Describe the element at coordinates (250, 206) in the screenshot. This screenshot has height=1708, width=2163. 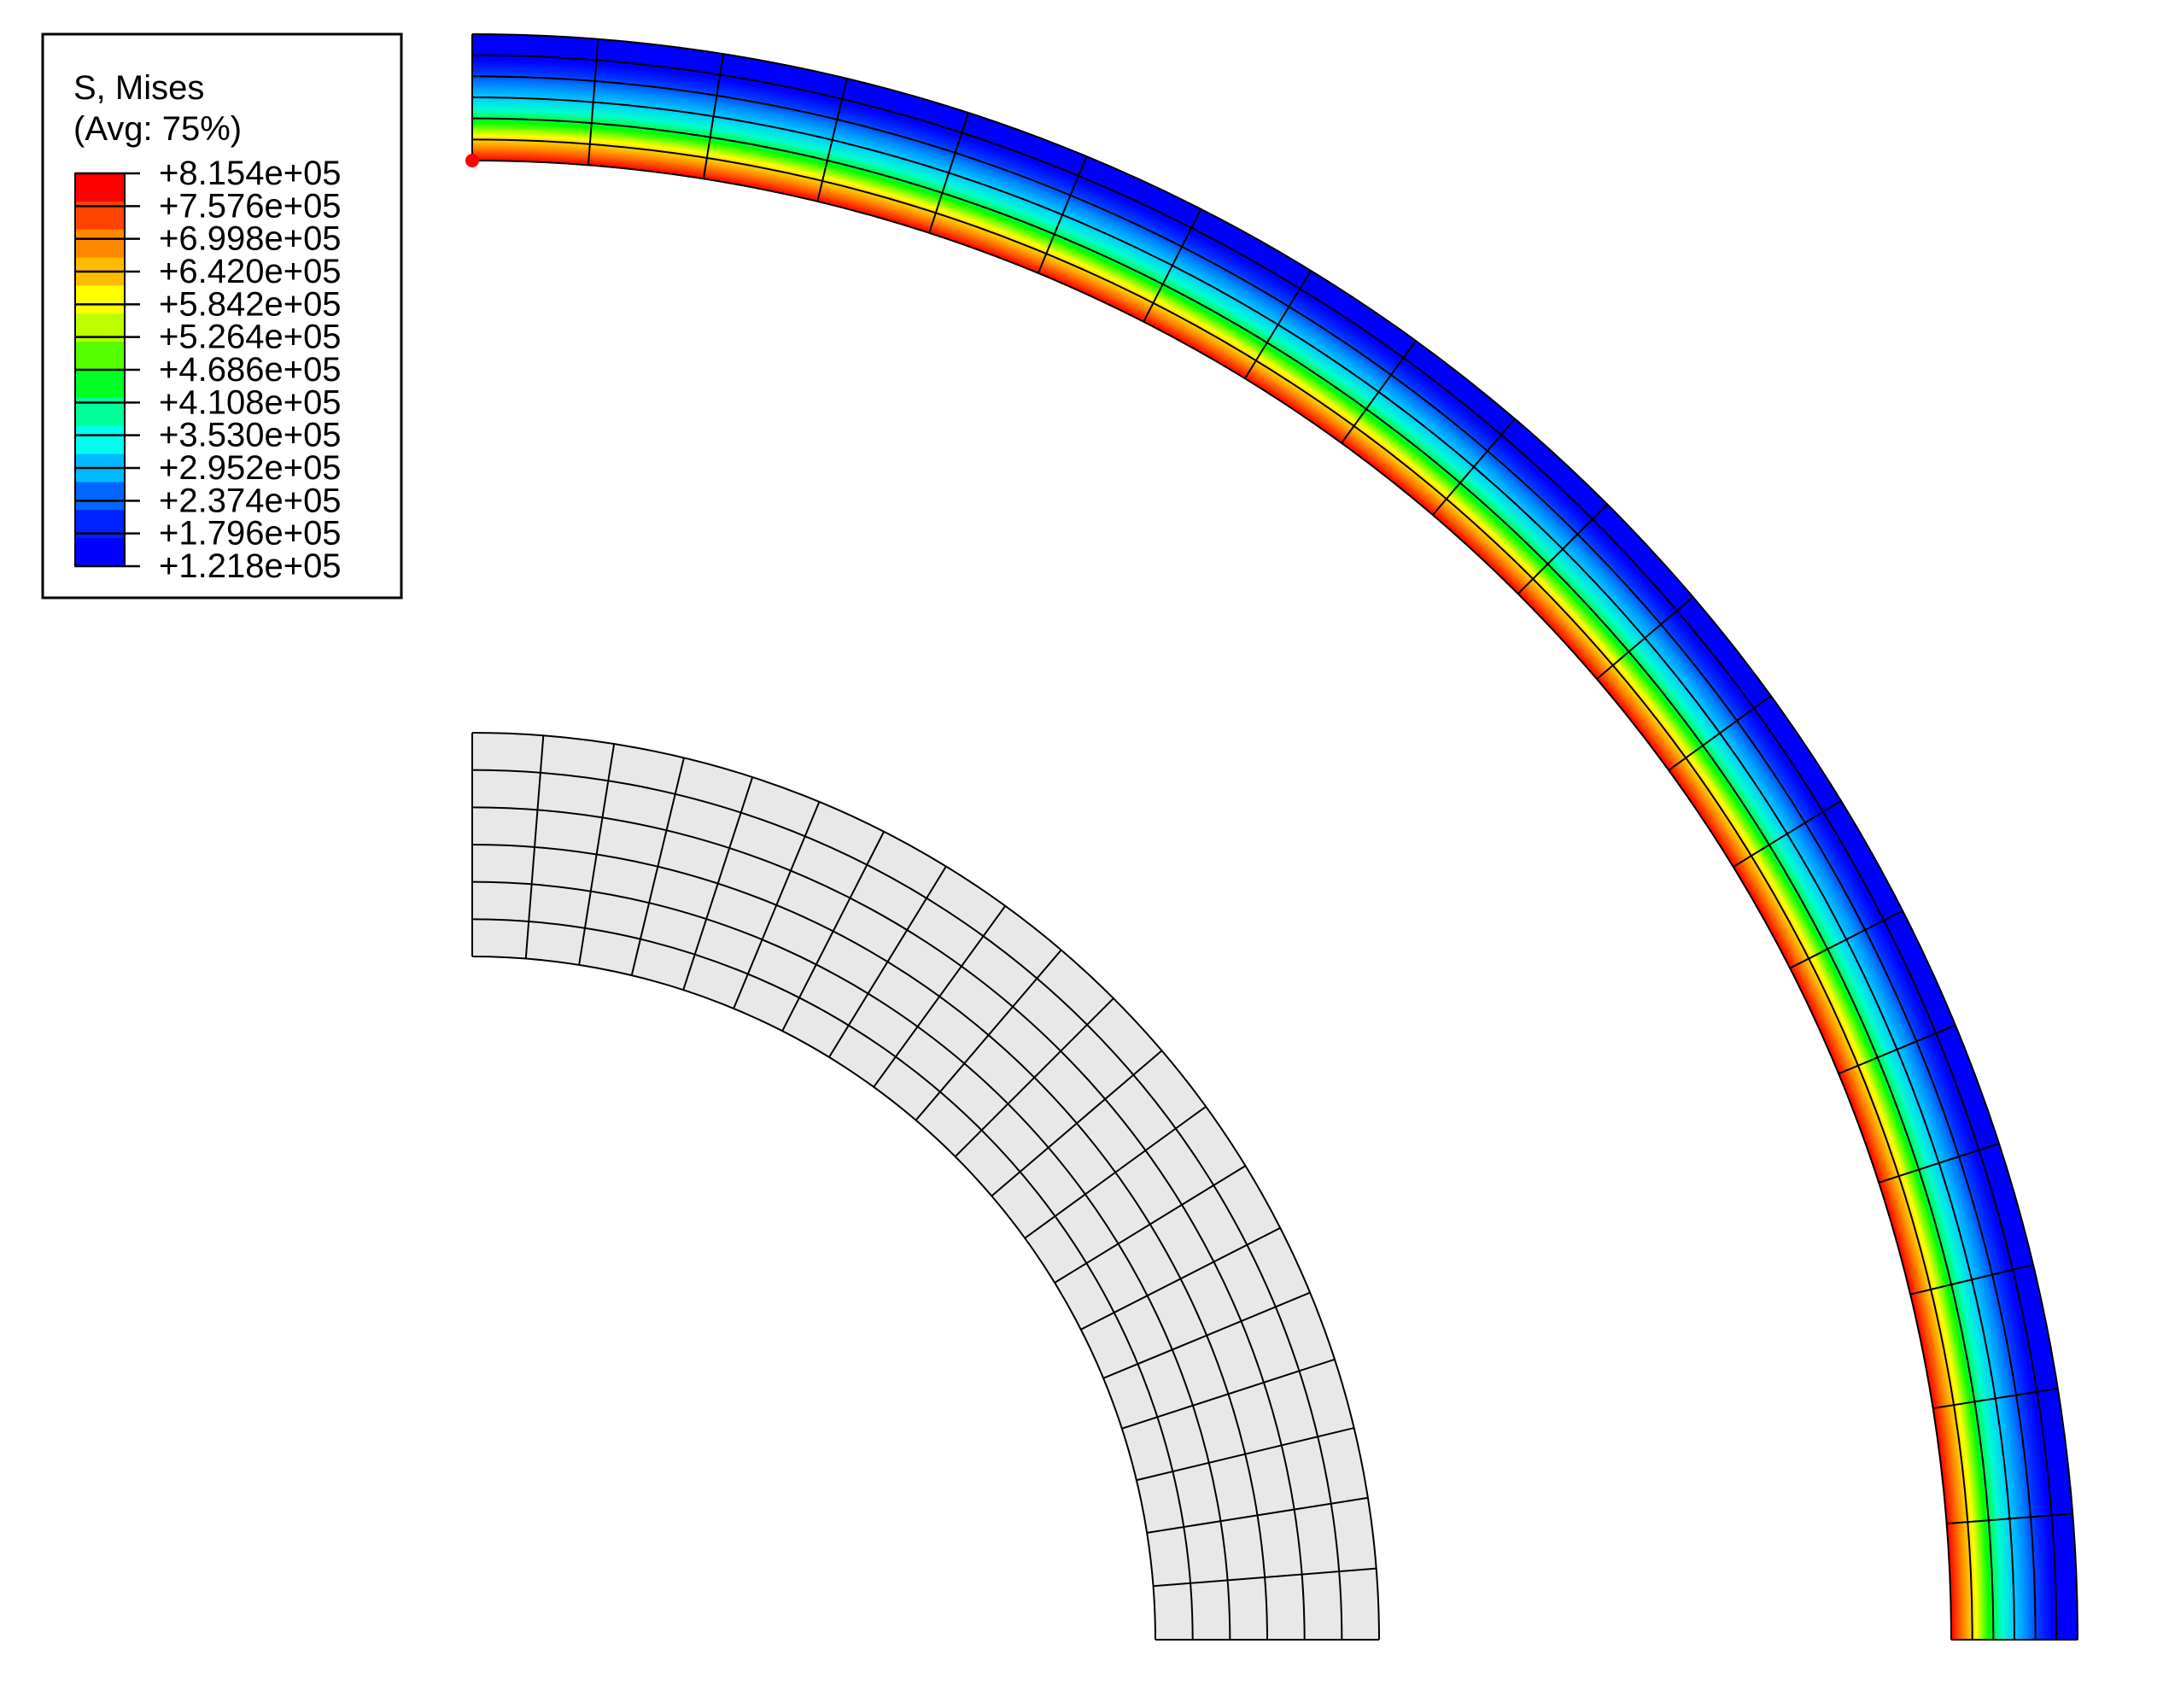
I see `legend-value-label: +7.576e+05` at that location.